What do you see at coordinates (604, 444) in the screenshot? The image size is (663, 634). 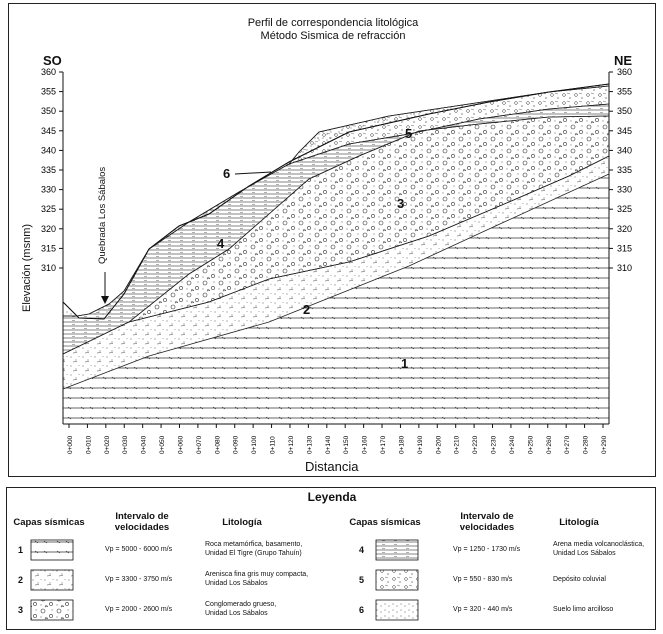 I see `x-tick-label: 0+290` at bounding box center [604, 444].